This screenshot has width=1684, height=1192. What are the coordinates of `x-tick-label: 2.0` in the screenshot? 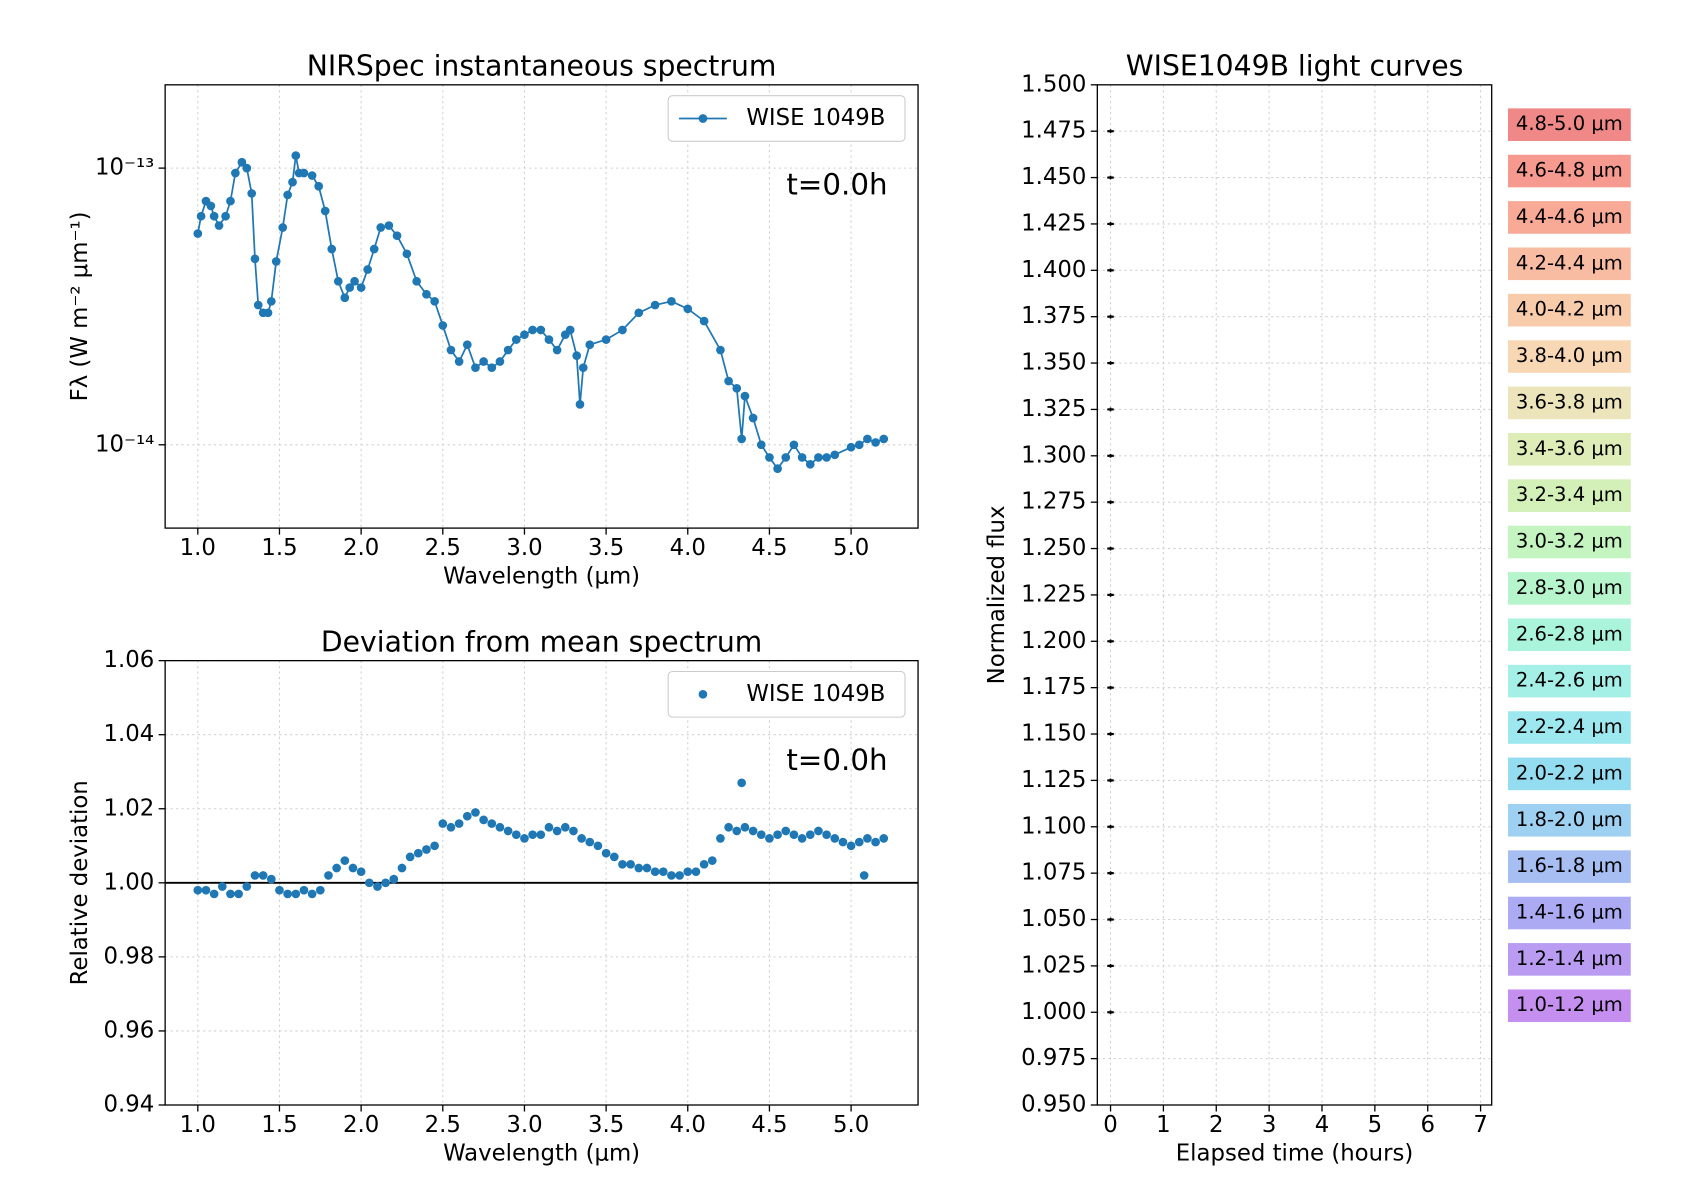 It's located at (361, 1125).